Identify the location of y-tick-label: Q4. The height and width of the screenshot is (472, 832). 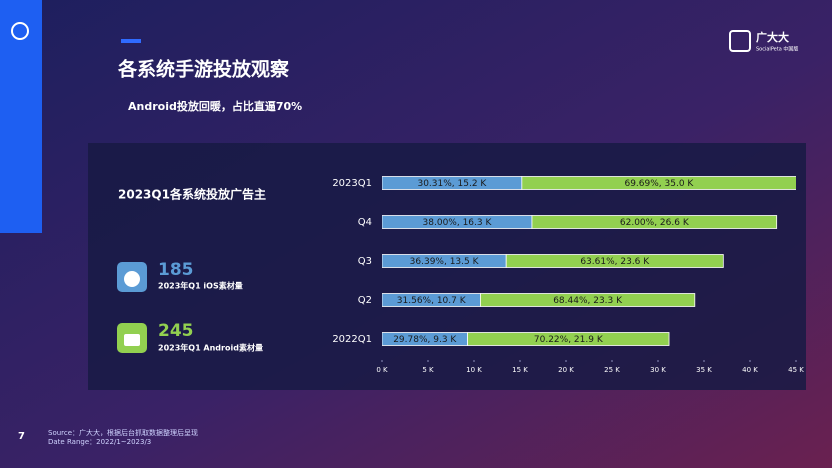
(365, 222).